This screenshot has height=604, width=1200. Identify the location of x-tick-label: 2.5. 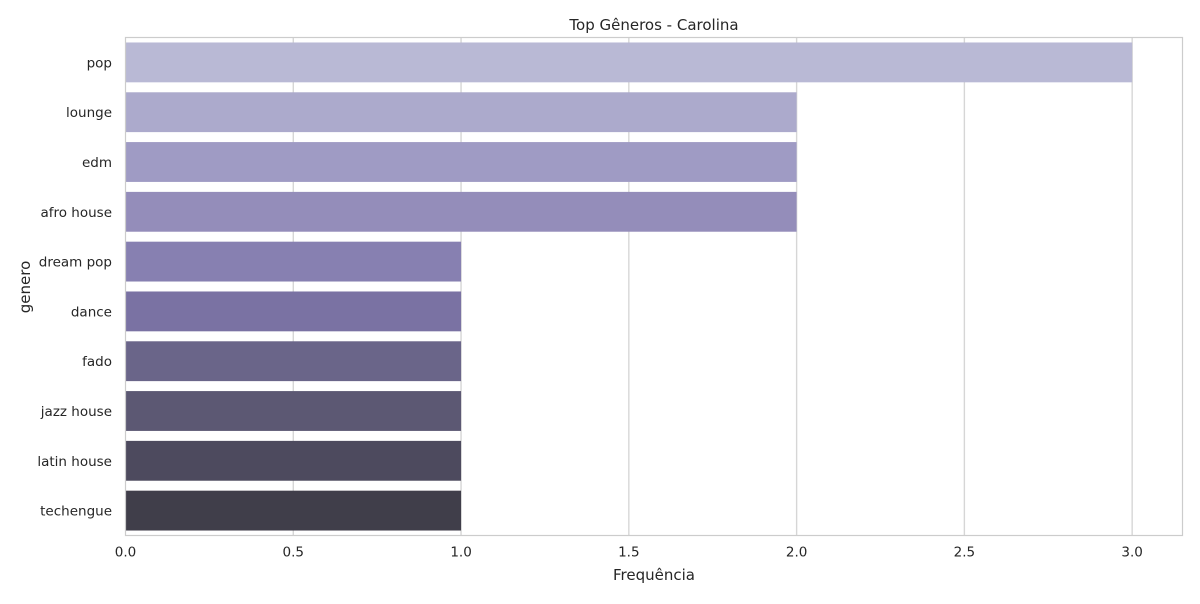
(964, 553).